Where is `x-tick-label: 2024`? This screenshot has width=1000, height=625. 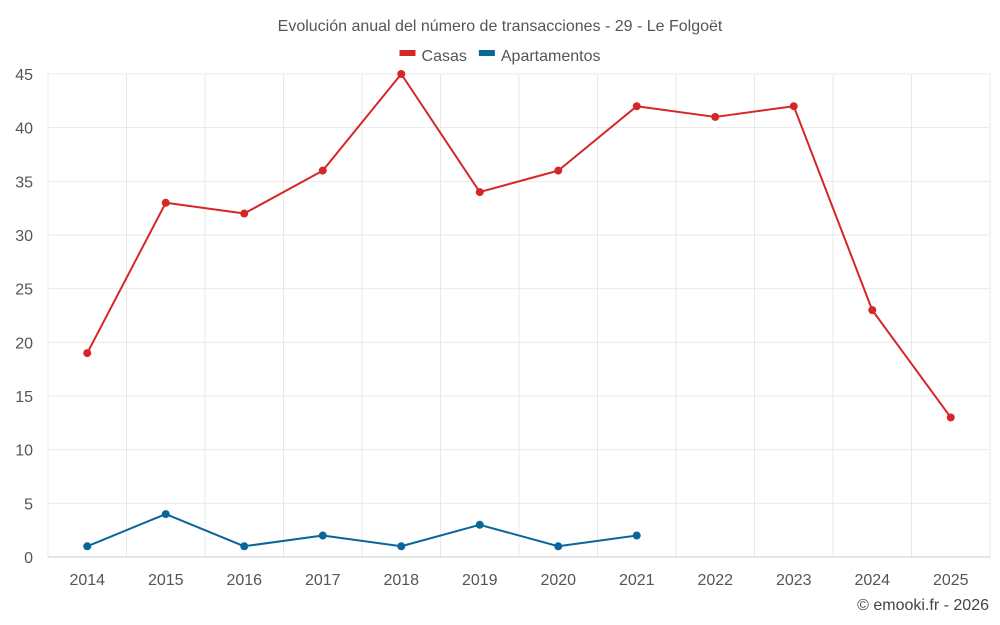 x-tick-label: 2024 is located at coordinates (872, 580).